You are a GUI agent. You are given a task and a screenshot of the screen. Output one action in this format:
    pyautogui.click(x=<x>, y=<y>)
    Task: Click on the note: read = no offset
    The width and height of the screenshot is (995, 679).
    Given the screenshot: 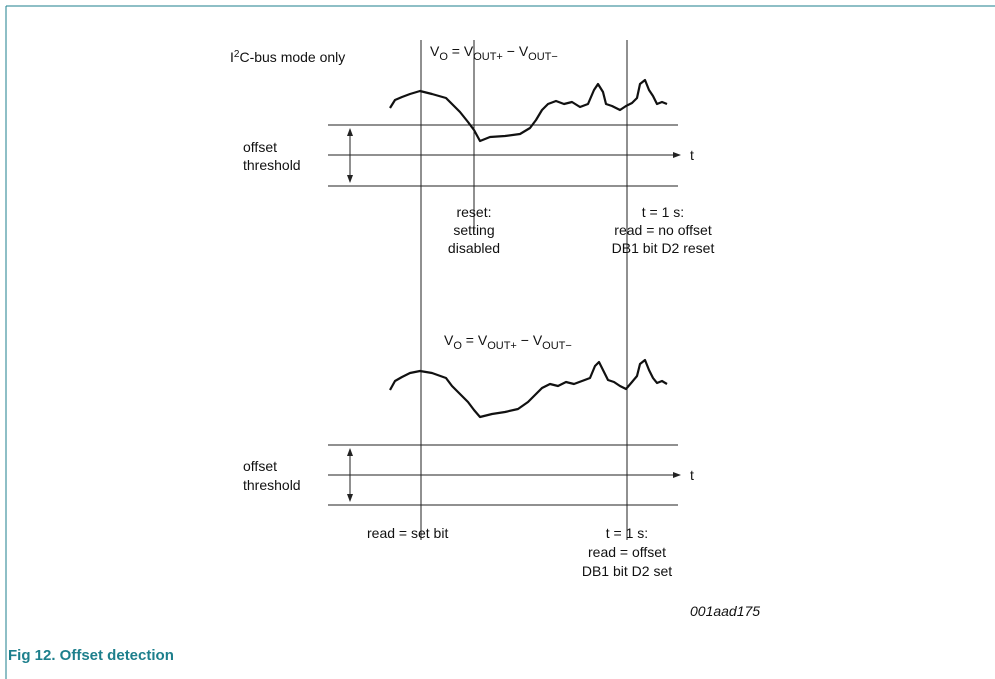 What is the action you would take?
    pyautogui.click(x=663, y=230)
    